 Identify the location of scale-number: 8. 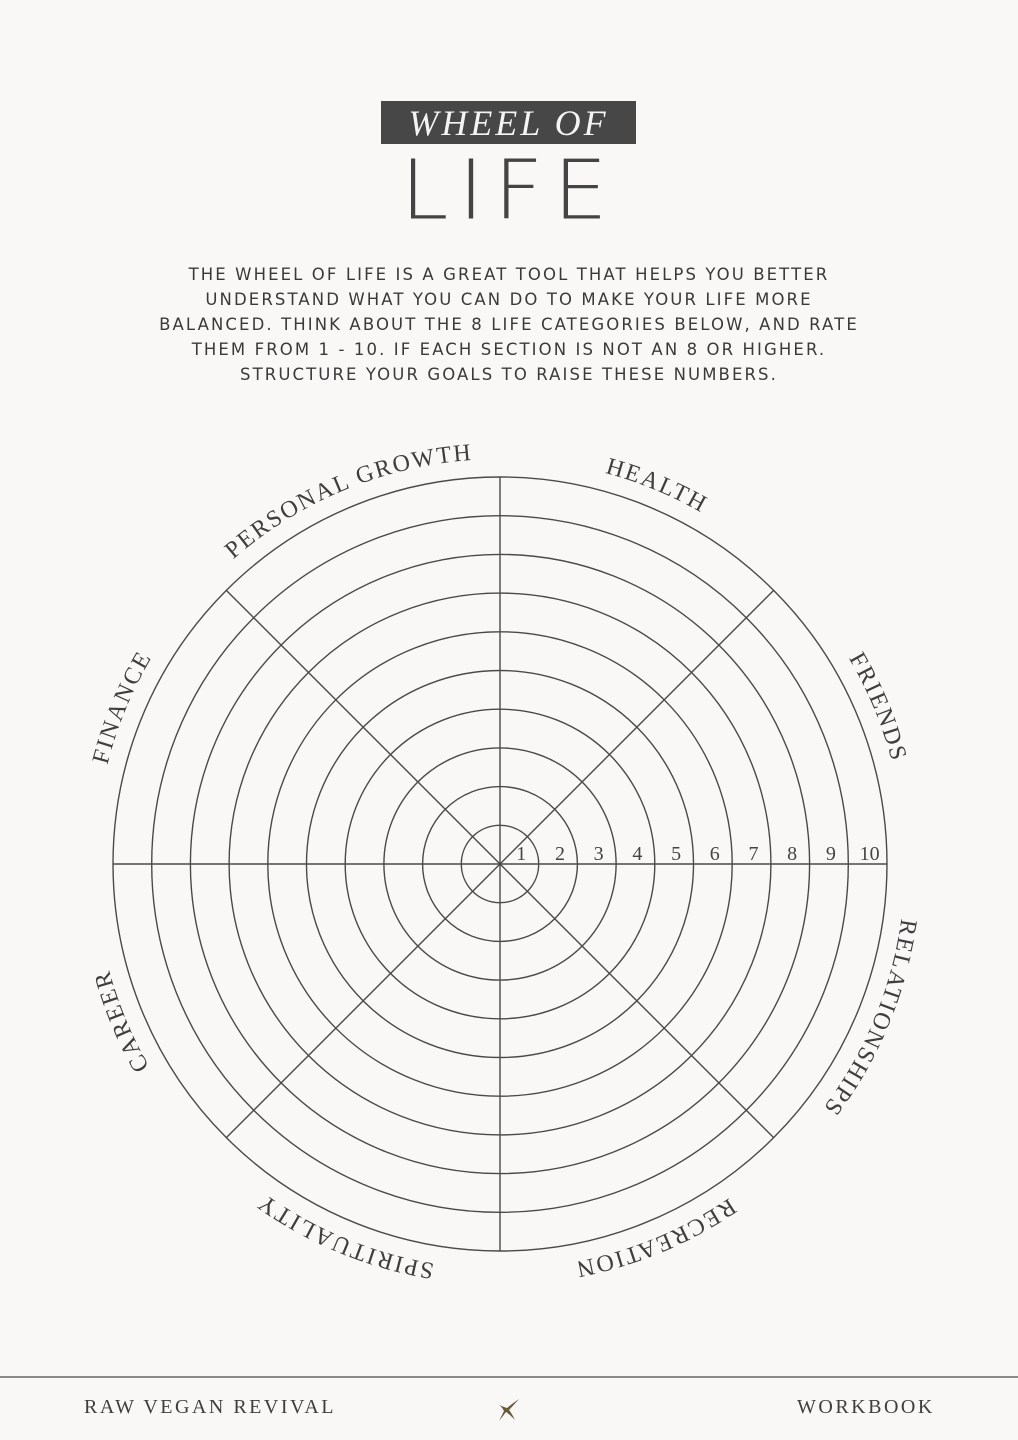
(792, 854).